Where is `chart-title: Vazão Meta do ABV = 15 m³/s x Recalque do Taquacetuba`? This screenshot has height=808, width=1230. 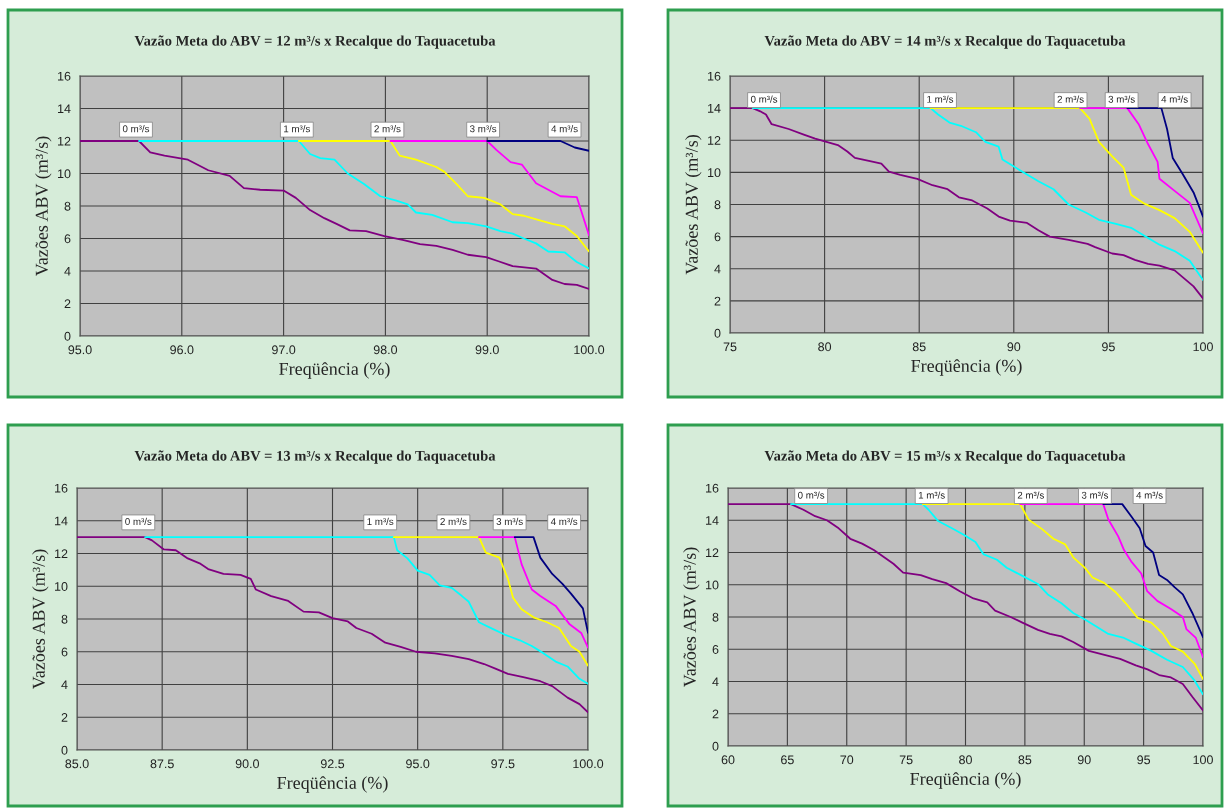 chart-title: Vazão Meta do ABV = 15 m³/s x Recalque do Taquacetuba is located at coordinates (945, 457).